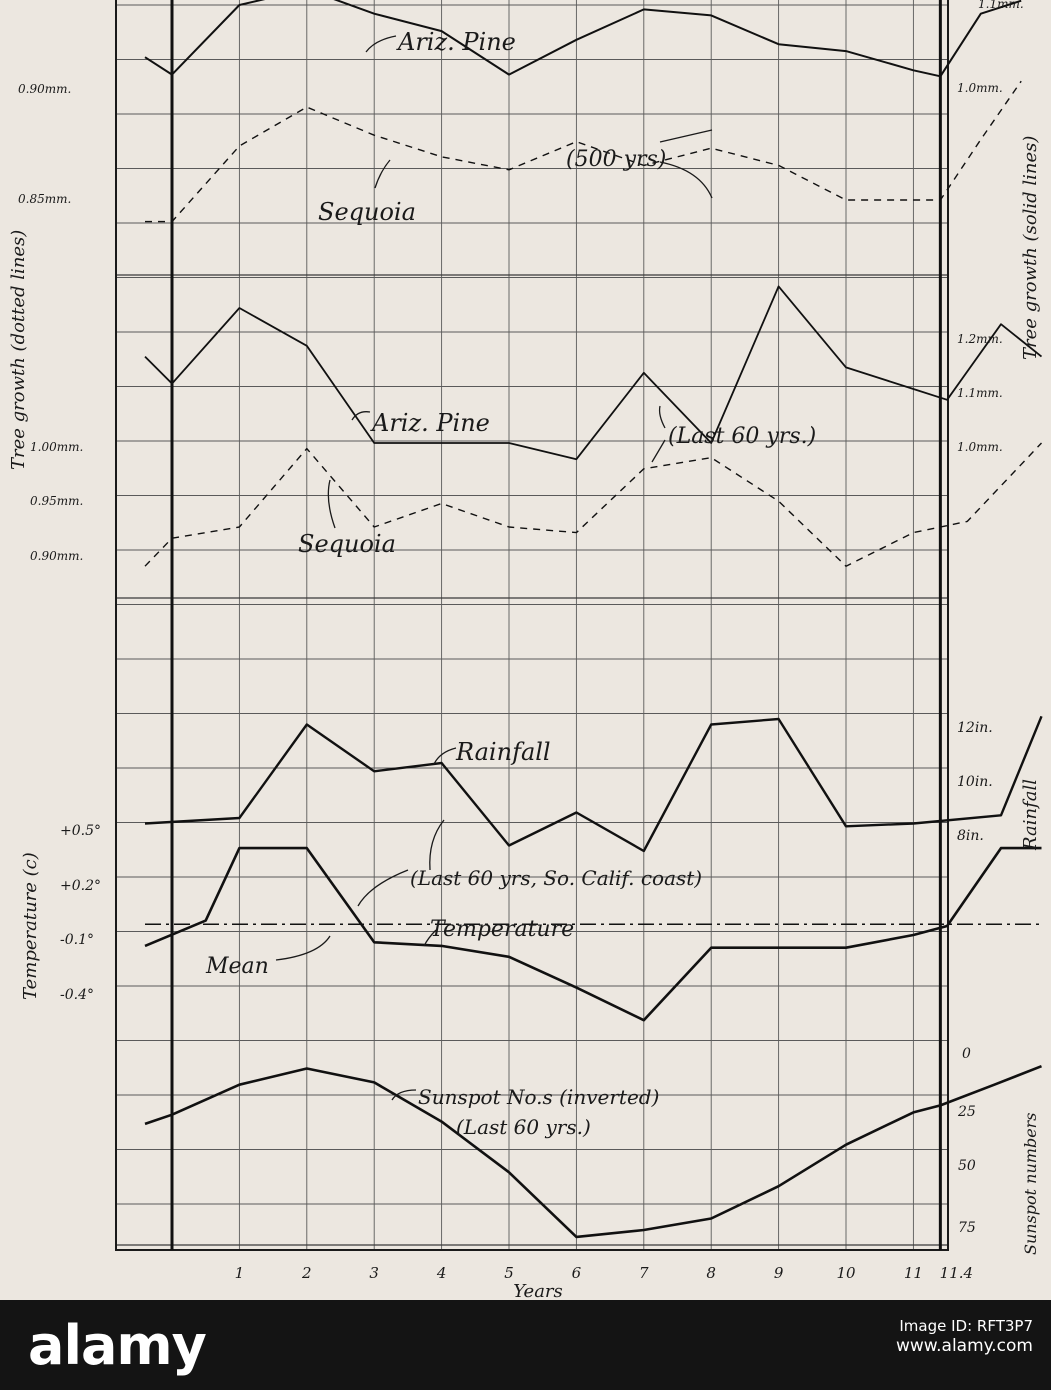 This screenshot has width=1051, height=1390. Describe the element at coordinates (80, 886) in the screenshot. I see `temp-tick-1: +0.2°` at that location.